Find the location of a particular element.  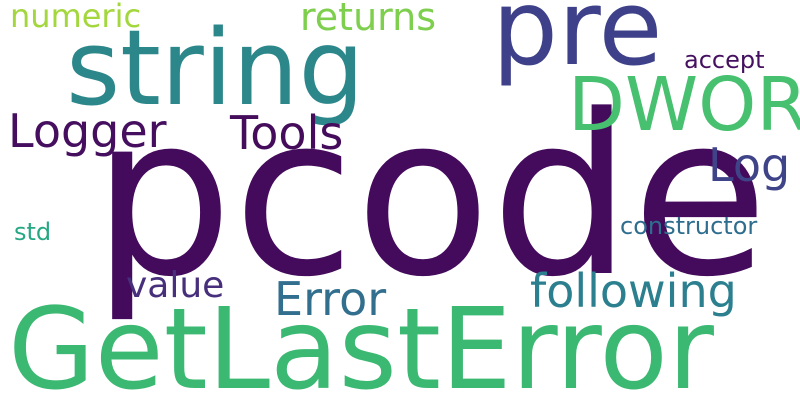

word-returns: returns is located at coordinates (368, 19).